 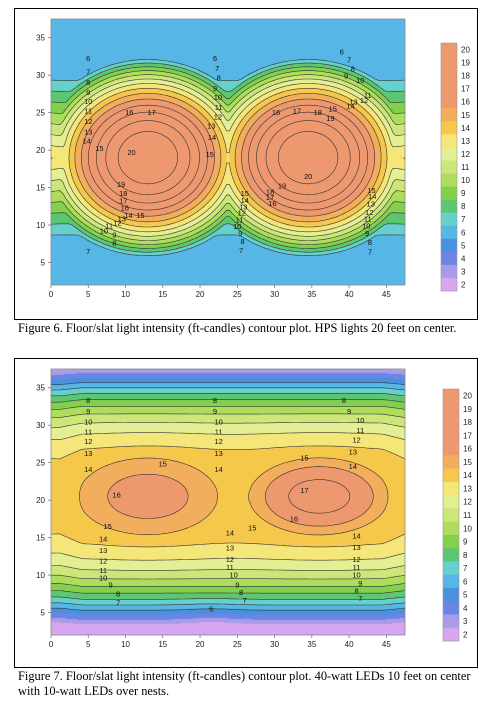 What do you see at coordinates (449, 167) in the screenshot?
I see `colorbar-frame` at bounding box center [449, 167].